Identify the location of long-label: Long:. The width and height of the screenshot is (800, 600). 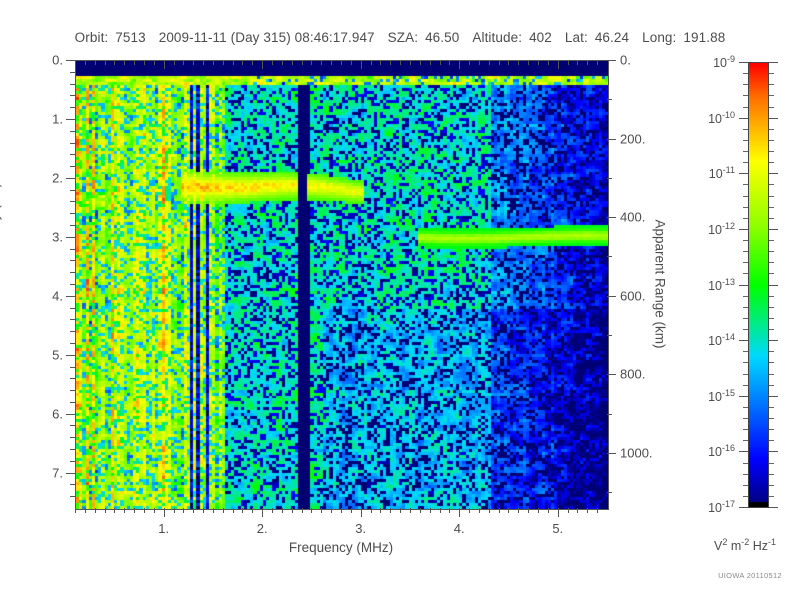
(659, 37).